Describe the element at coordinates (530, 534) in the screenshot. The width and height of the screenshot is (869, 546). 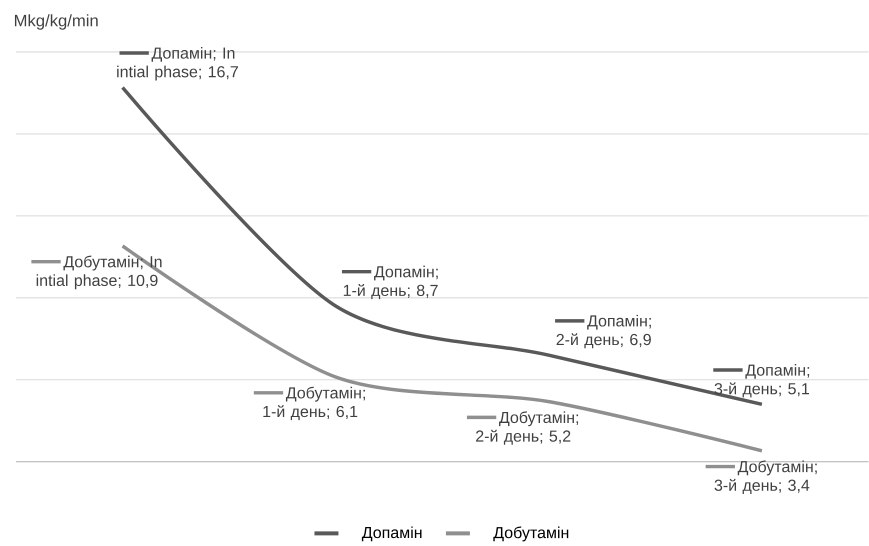
I see `legend-label: Добутамін` at that location.